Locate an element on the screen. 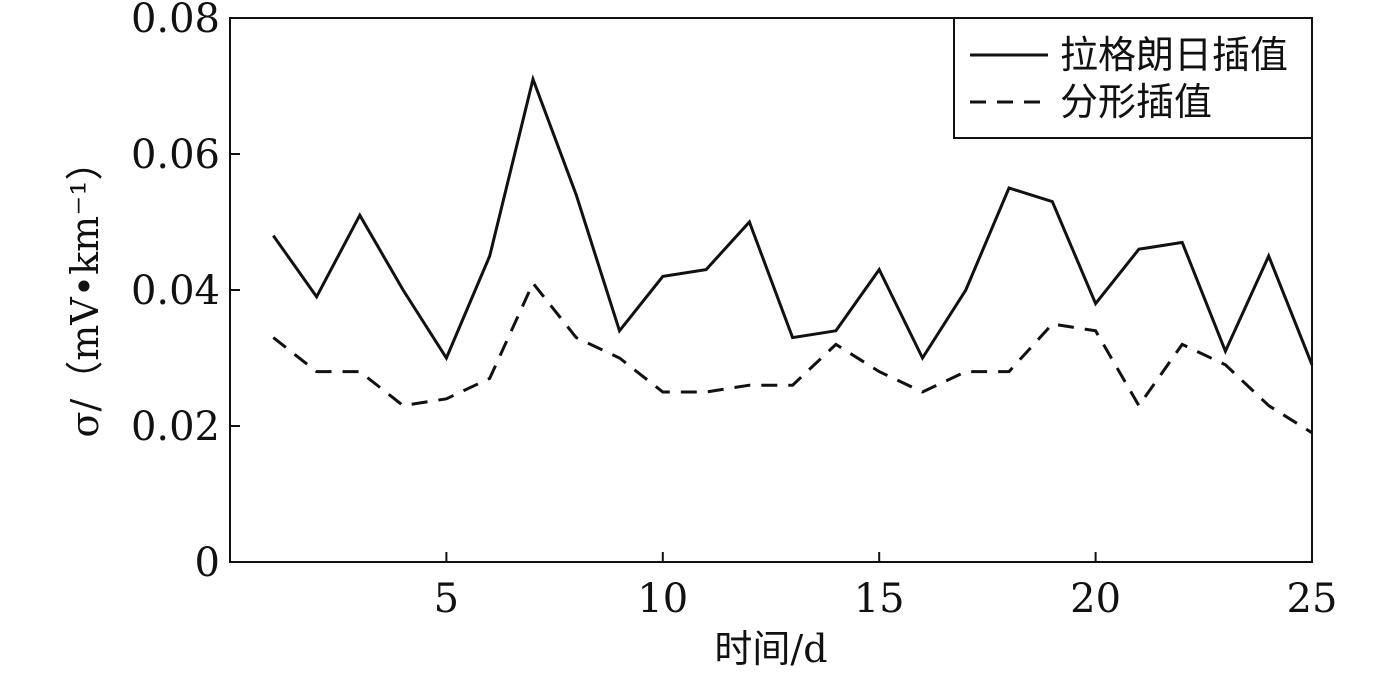 The height and width of the screenshot is (676, 1378). x-tick-label: 10 is located at coordinates (662, 599).